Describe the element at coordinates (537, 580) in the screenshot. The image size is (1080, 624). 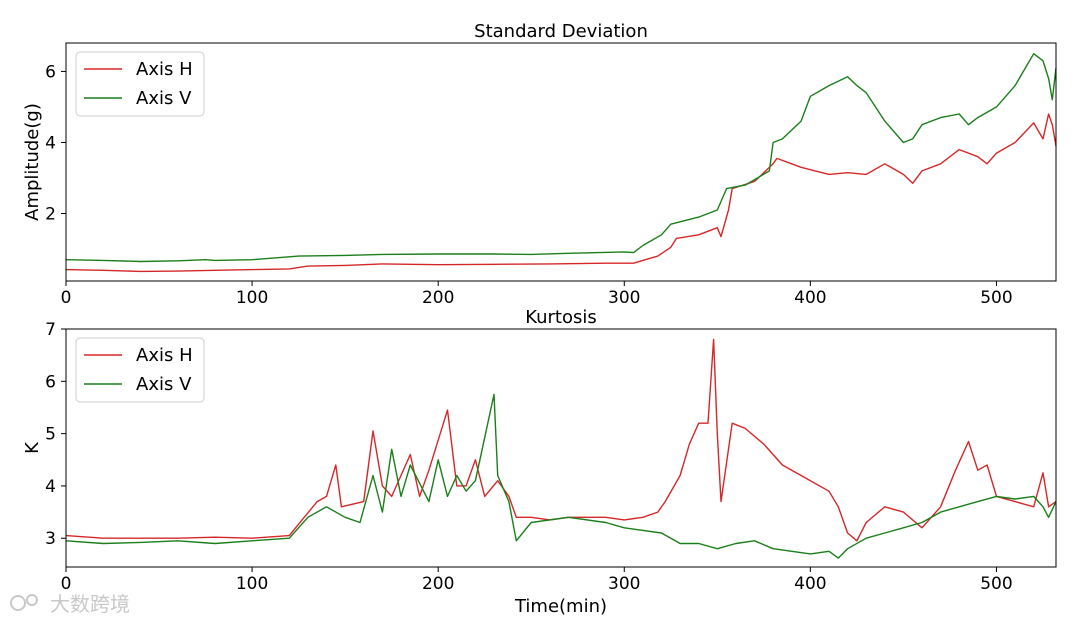
I see `kurtosis-x-axis: 0 100 200 300 400 500` at that location.